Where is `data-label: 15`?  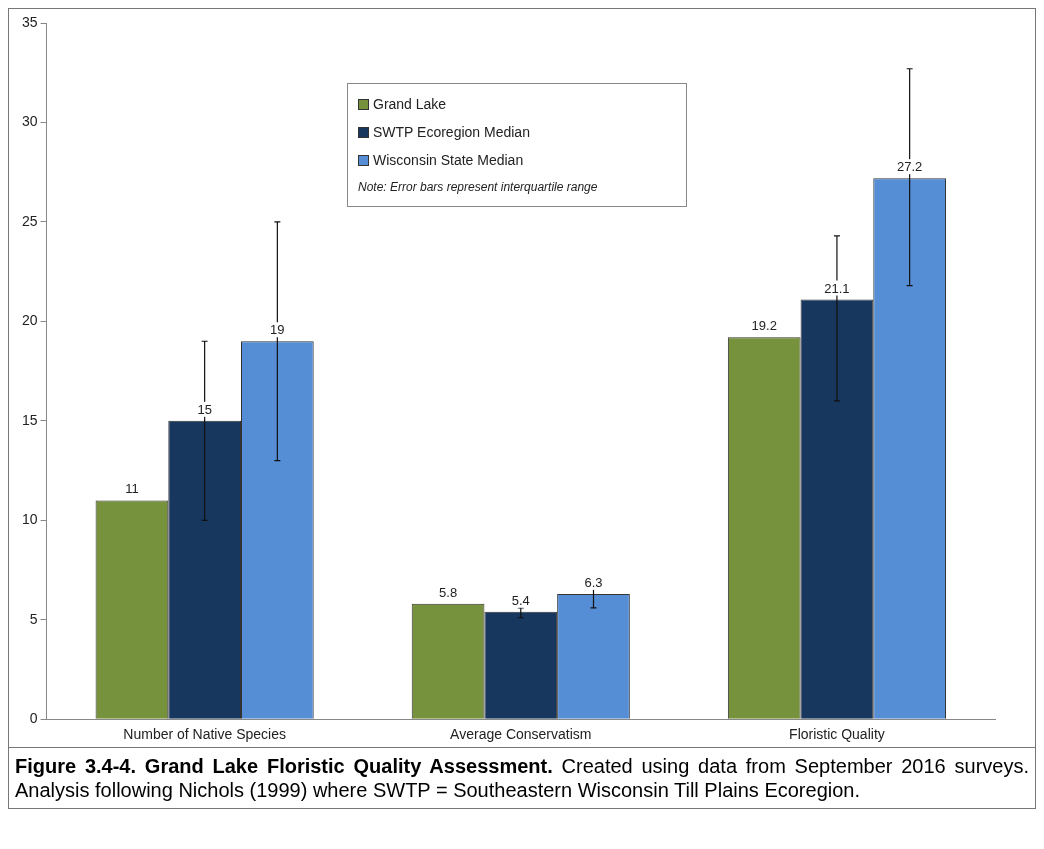
data-label: 15 is located at coordinates (204, 409).